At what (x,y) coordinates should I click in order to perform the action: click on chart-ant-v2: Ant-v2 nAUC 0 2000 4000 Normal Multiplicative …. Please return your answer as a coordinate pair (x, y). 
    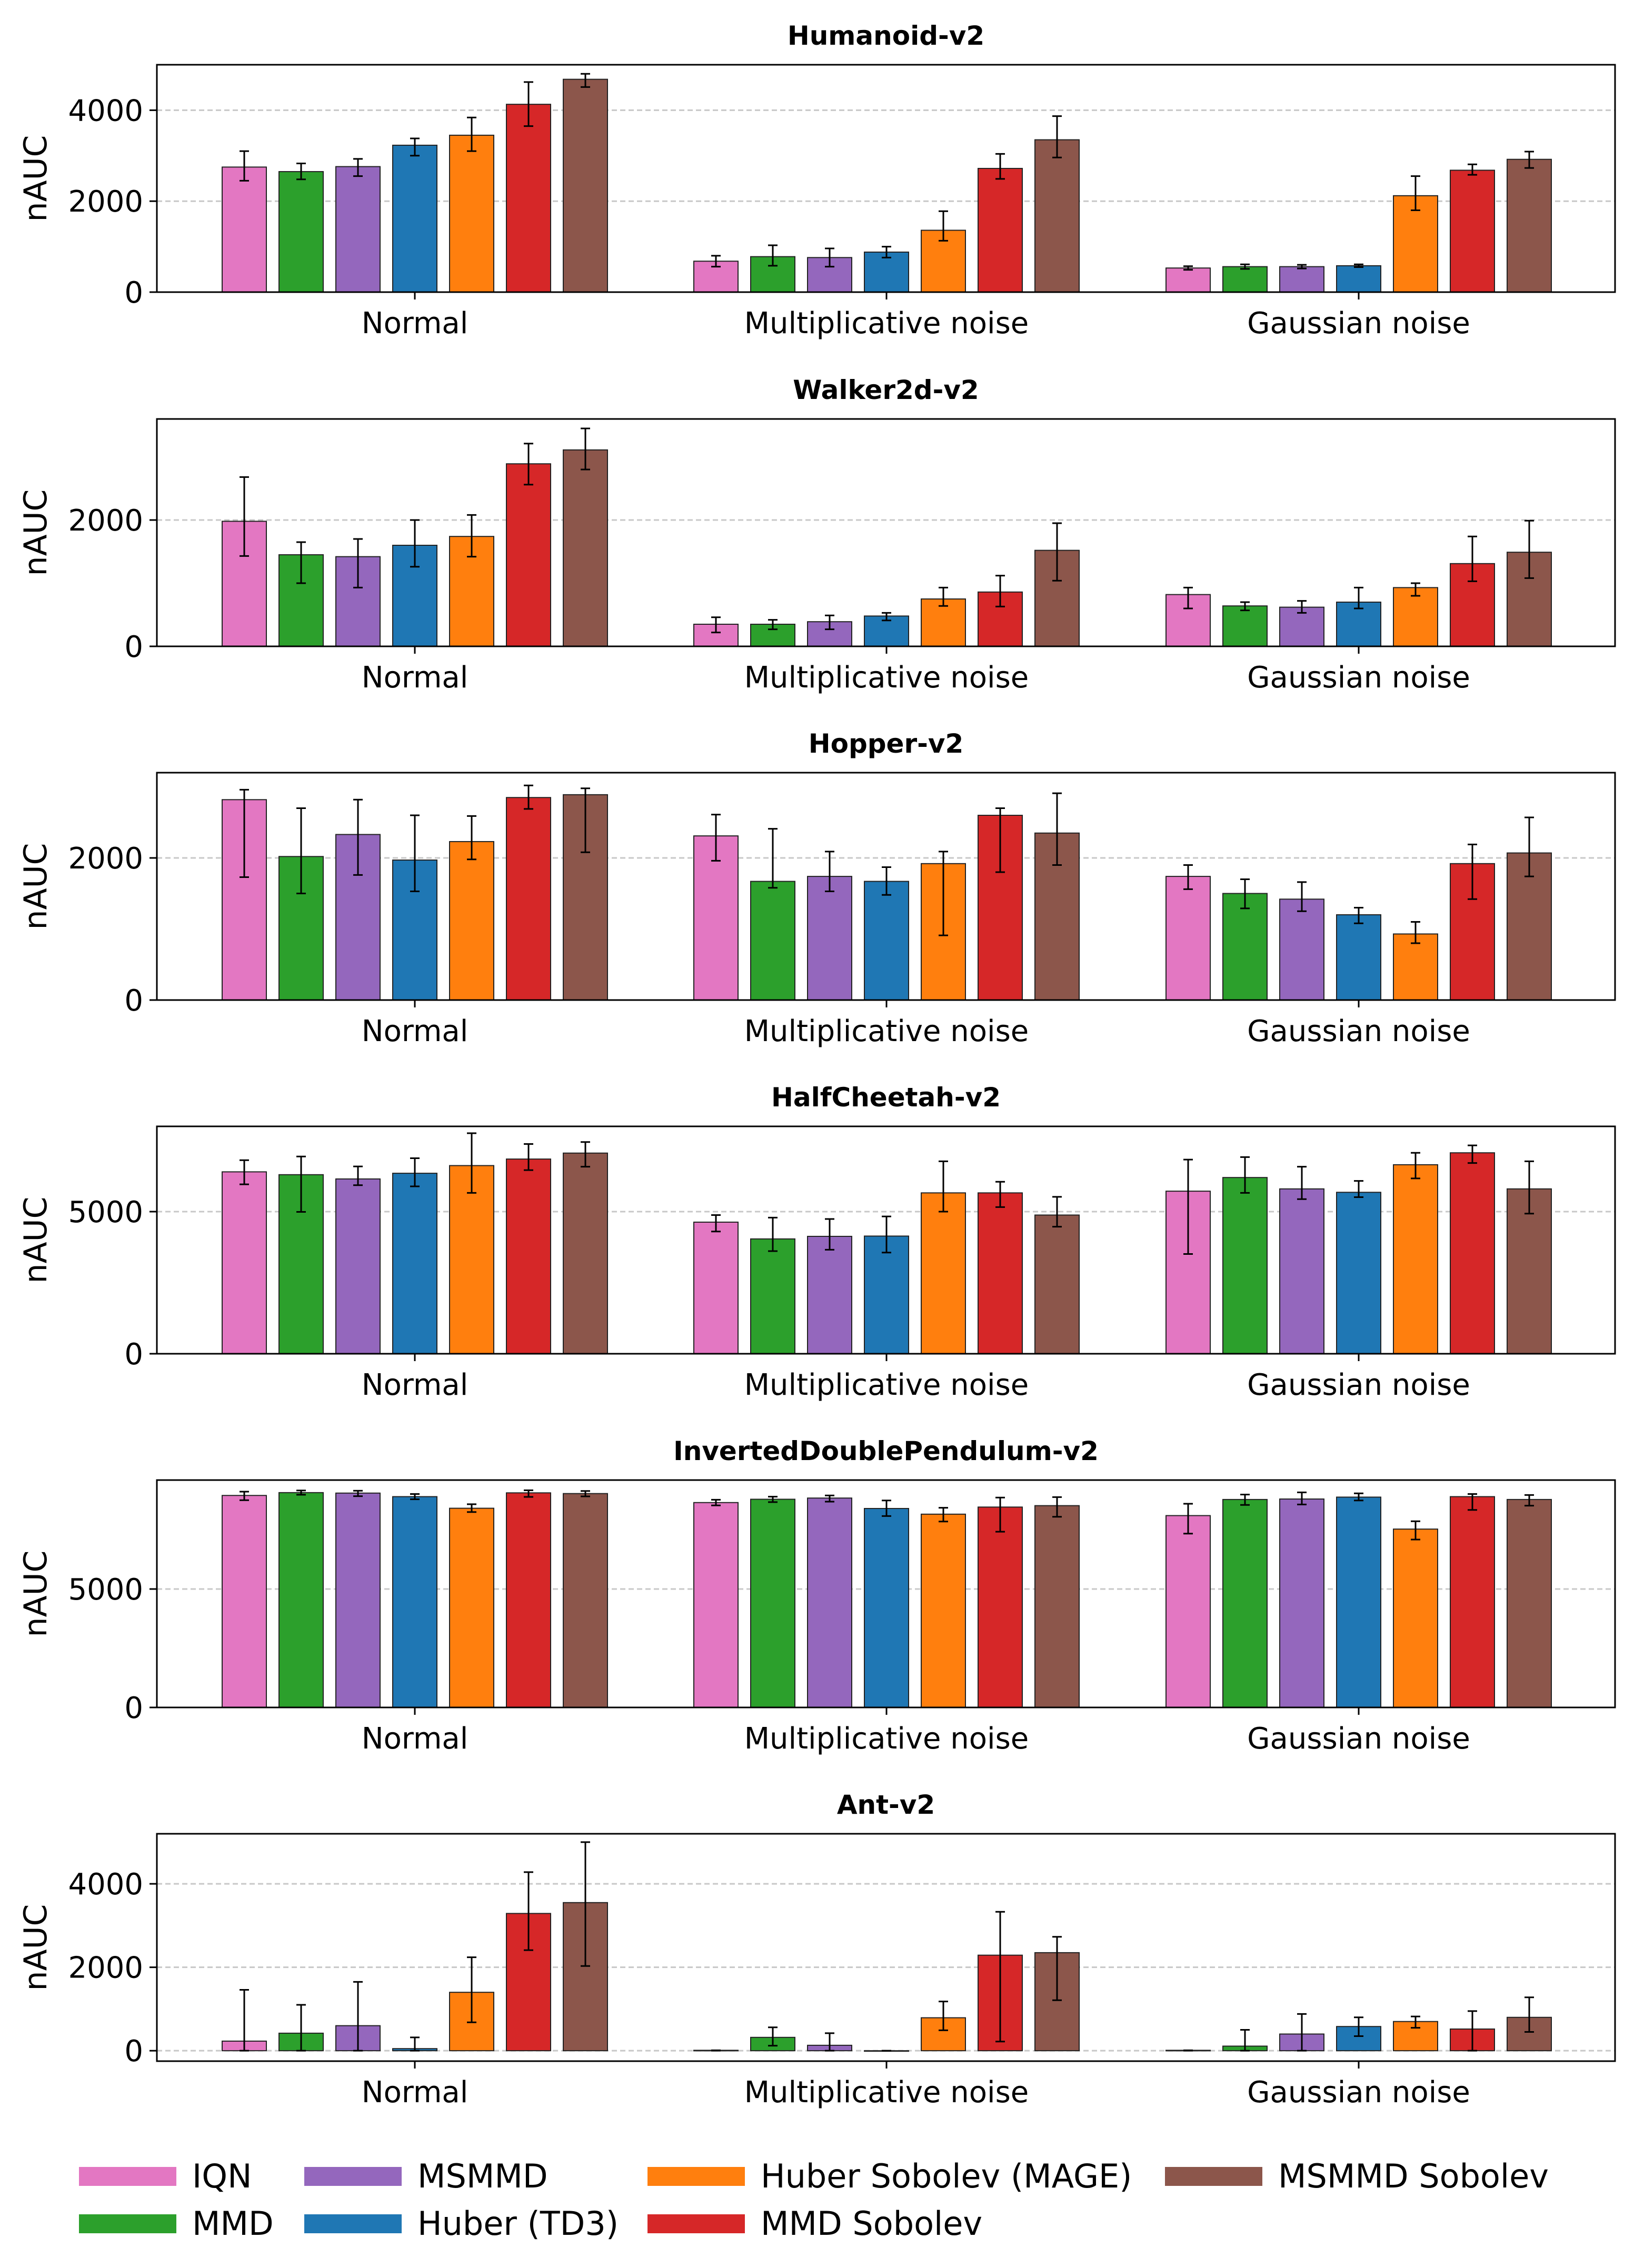
    Looking at the image, I should click on (816, 1950).